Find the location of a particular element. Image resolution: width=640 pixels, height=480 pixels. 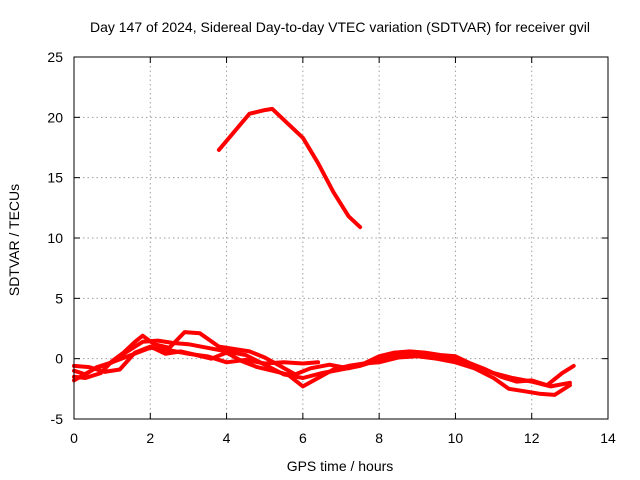

y-tick-label: 5 is located at coordinates (59, 298).